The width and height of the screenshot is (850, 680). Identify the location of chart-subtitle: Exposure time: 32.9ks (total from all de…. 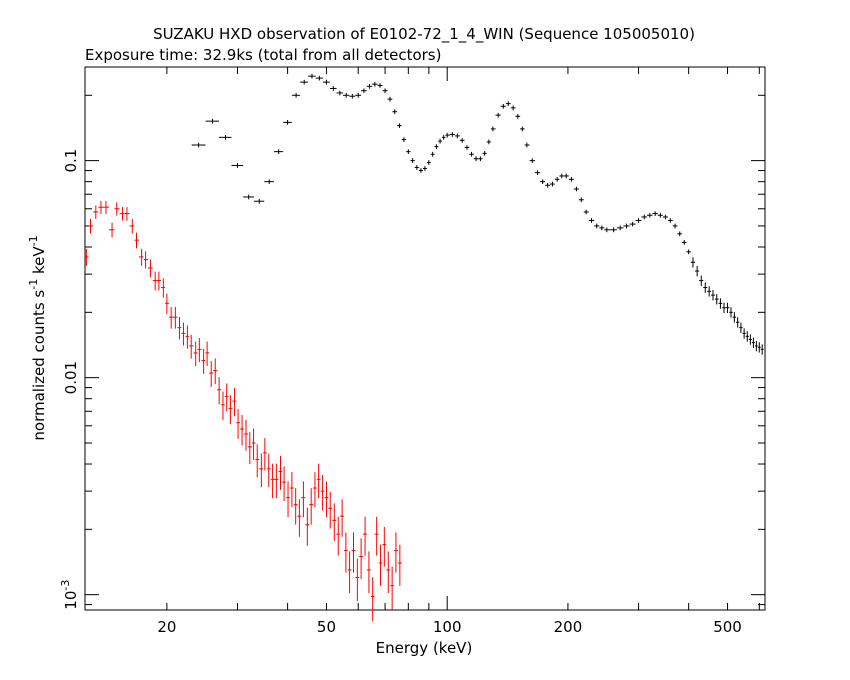
(263, 55).